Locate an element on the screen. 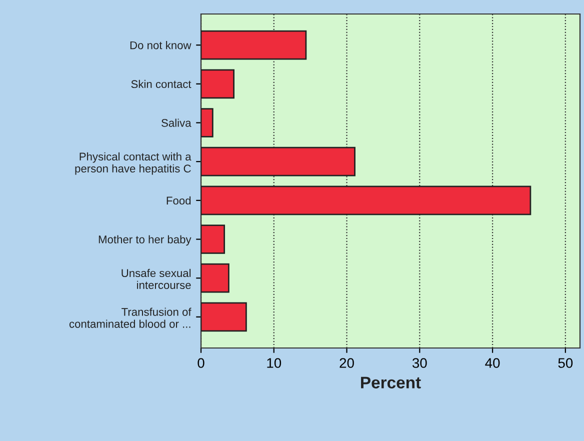  x-axis-title: Percent is located at coordinates (391, 382).